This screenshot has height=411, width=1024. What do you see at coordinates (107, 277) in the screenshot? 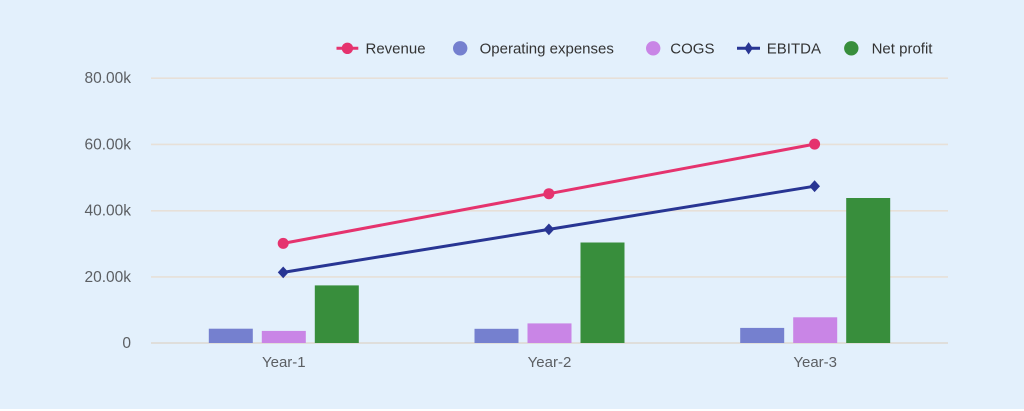
I see `svg-text: 20.00k` at bounding box center [107, 277].